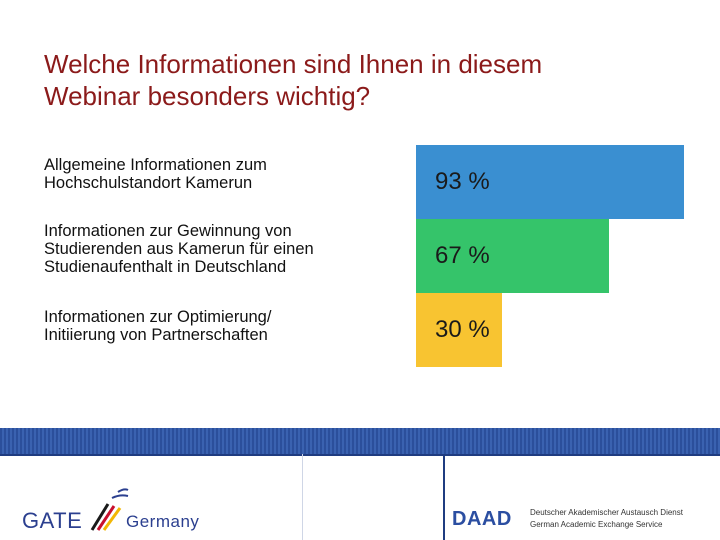 The height and width of the screenshot is (540, 720). What do you see at coordinates (462, 329) in the screenshot?
I see `bar-value-label-3: 30 %` at bounding box center [462, 329].